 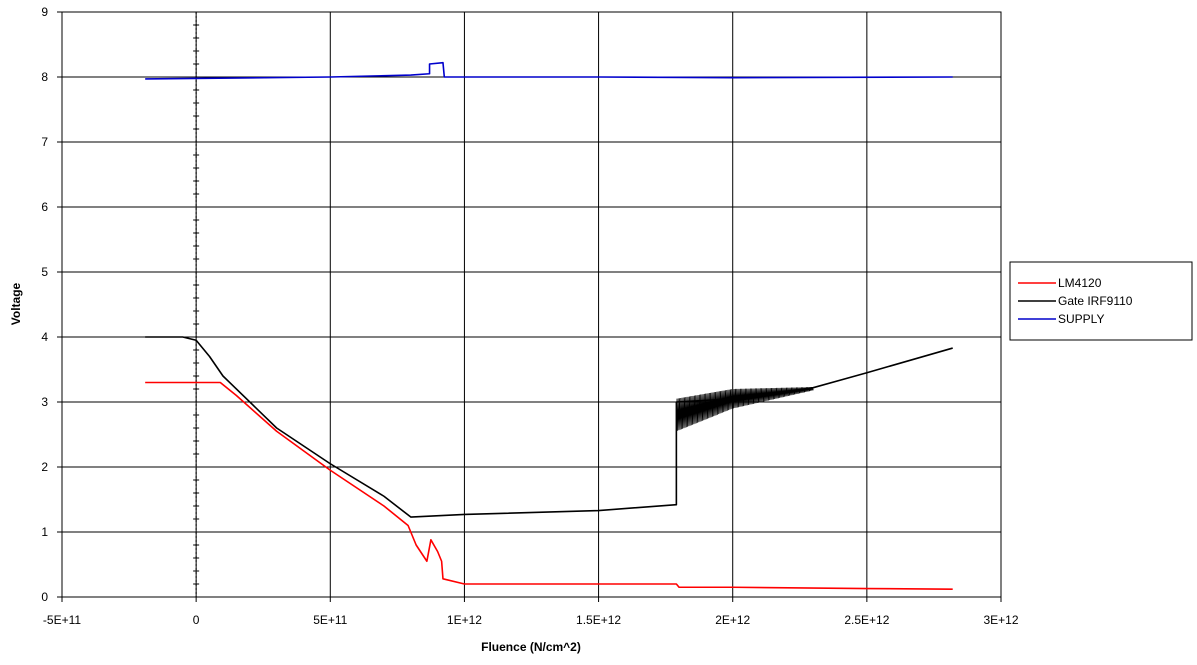 I want to click on y-tick-label: 3, so click(x=44, y=402).